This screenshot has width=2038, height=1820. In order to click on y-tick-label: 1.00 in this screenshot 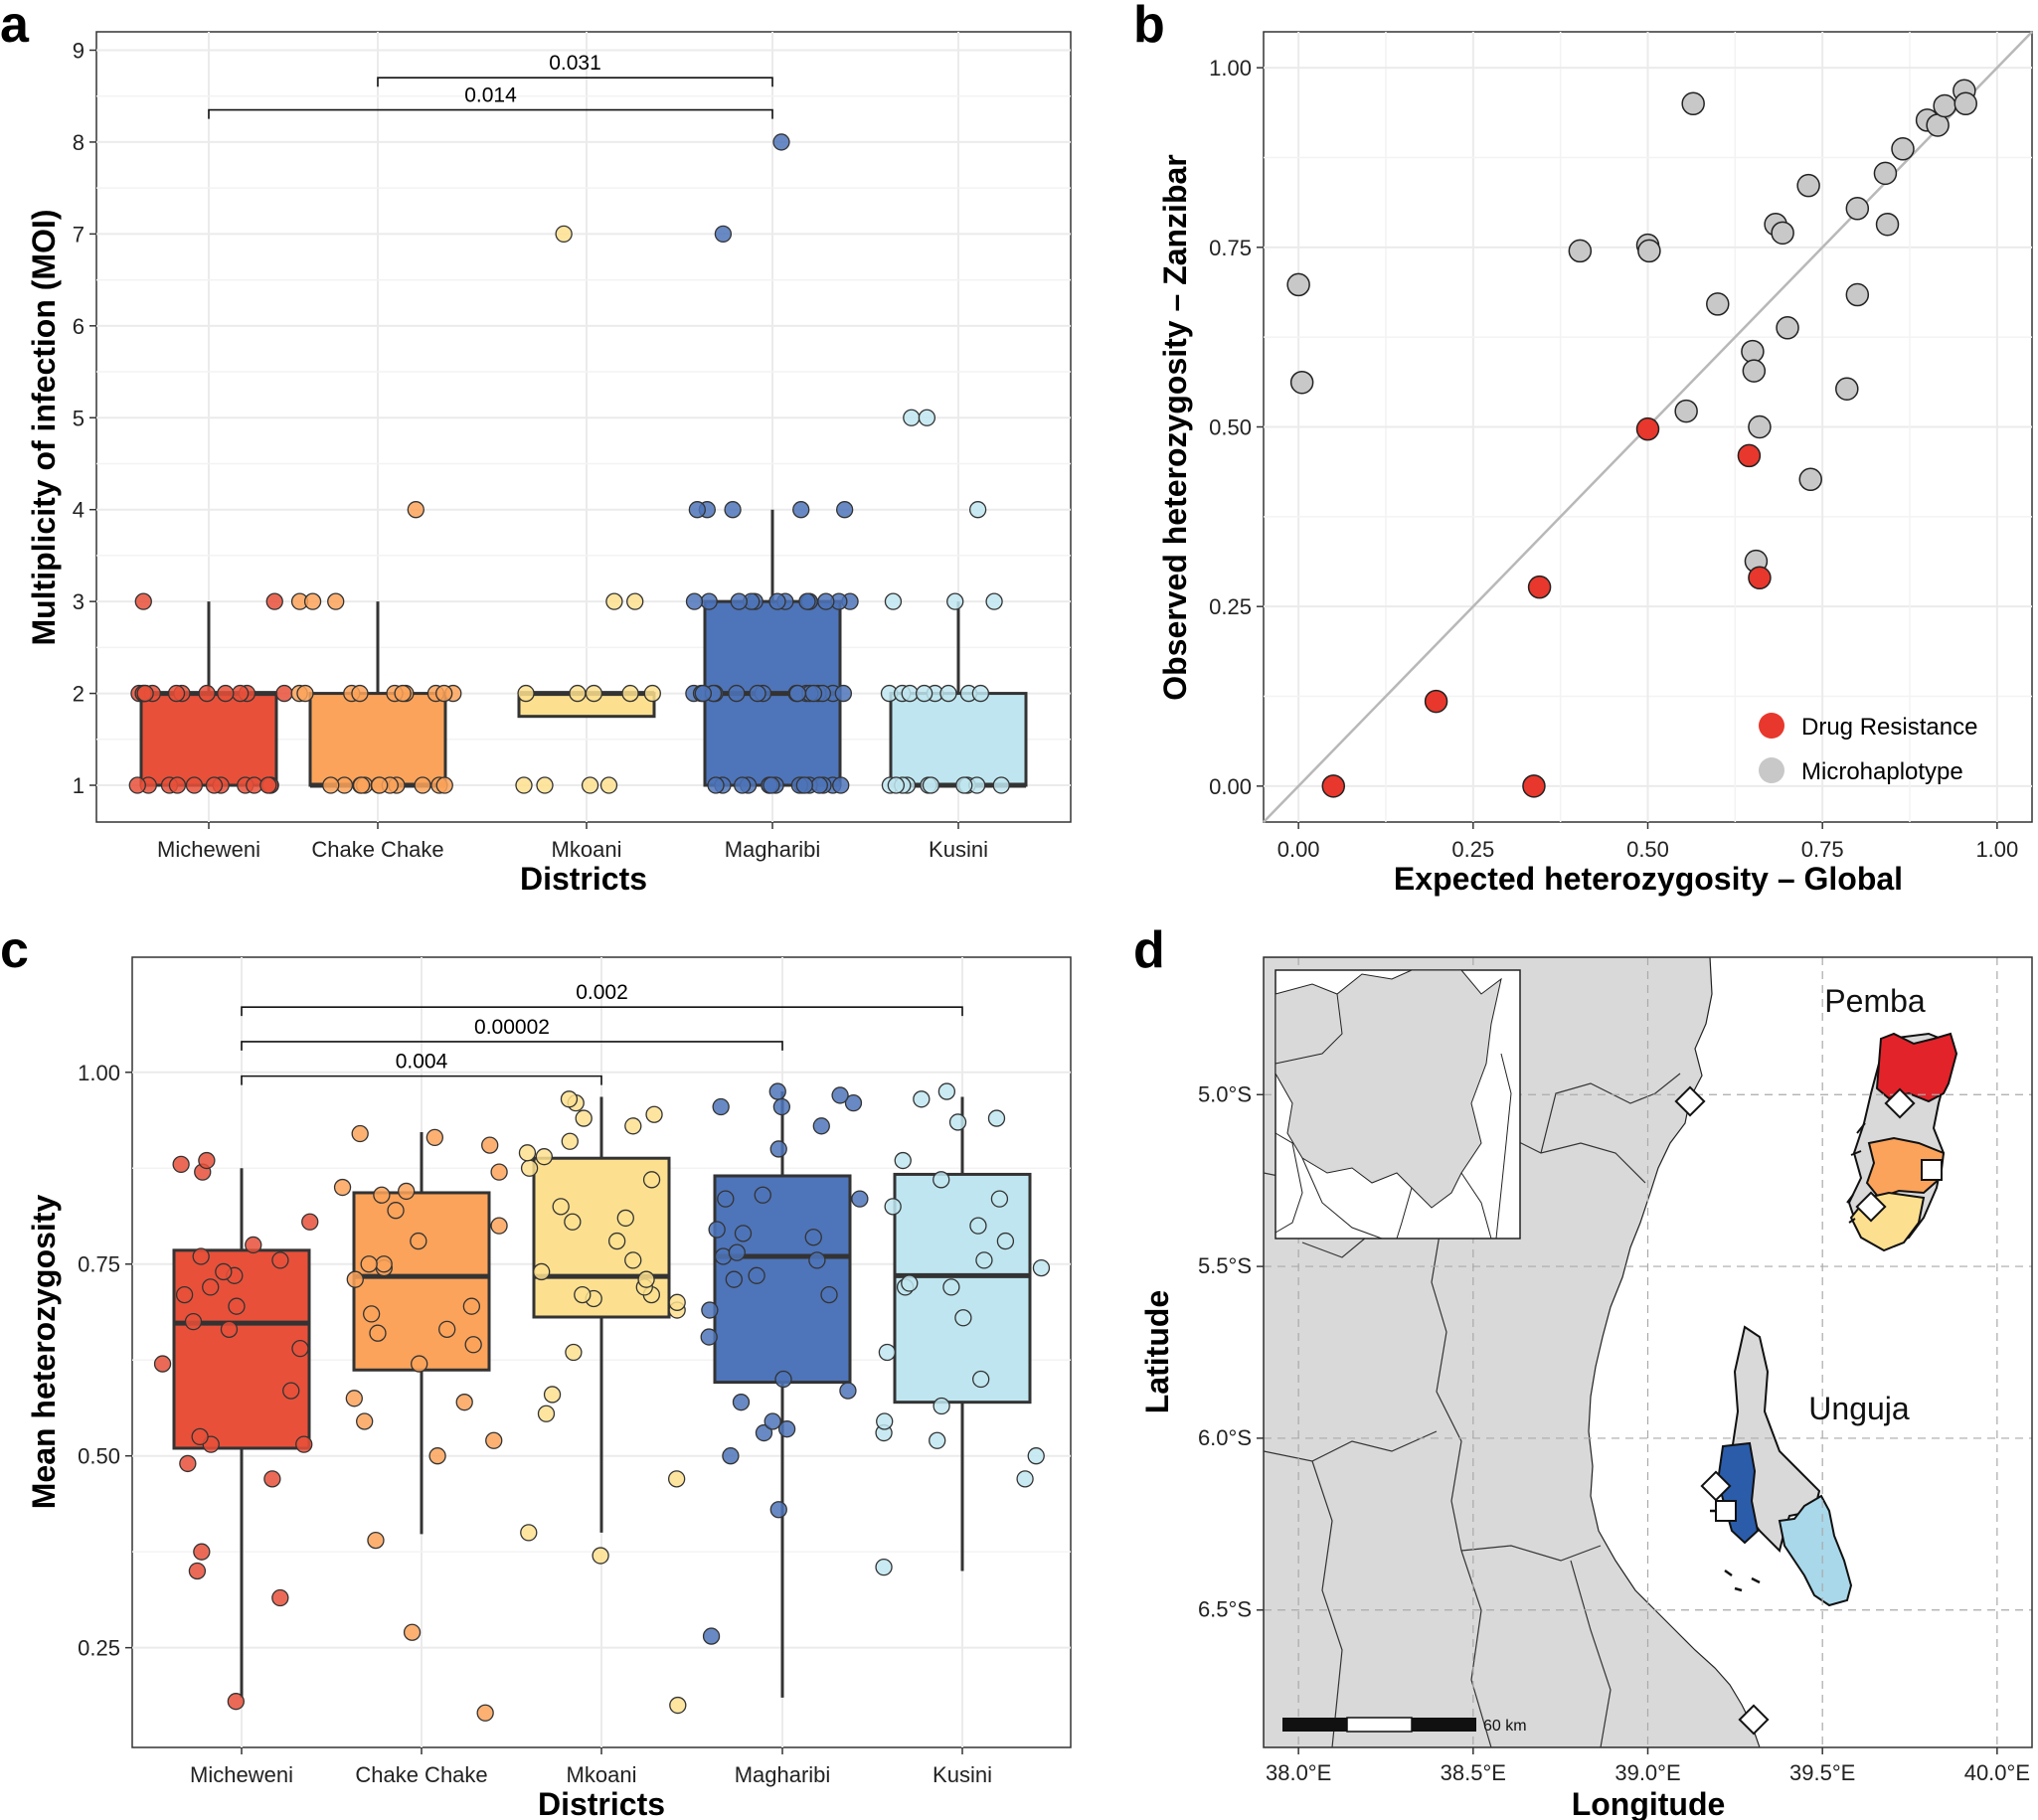, I will do `click(99, 1073)`.